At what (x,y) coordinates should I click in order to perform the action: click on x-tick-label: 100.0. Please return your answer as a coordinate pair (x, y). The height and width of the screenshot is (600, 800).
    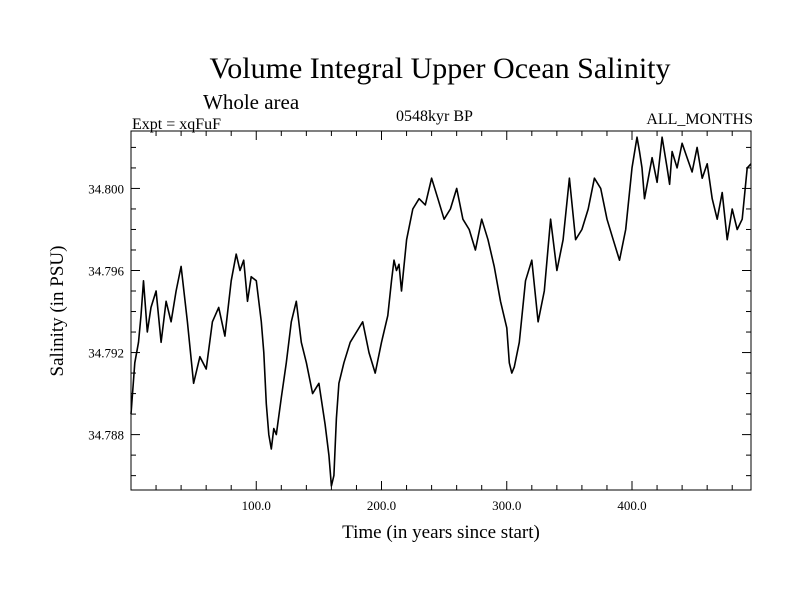
    Looking at the image, I should click on (256, 505).